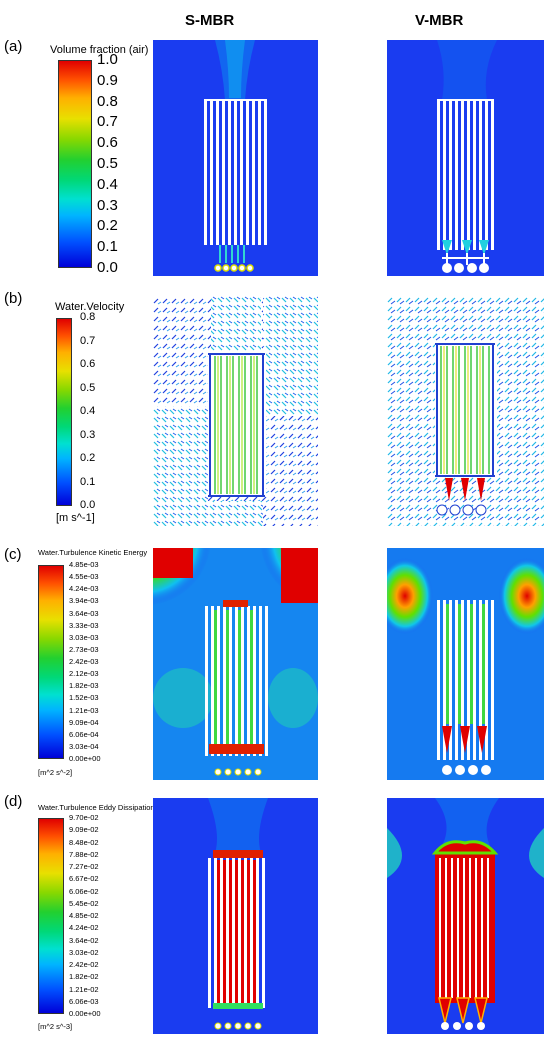 The width and height of the screenshot is (550, 1042). Describe the element at coordinates (84, 637) in the screenshot. I see `tick-label: 3.03e-03` at that location.